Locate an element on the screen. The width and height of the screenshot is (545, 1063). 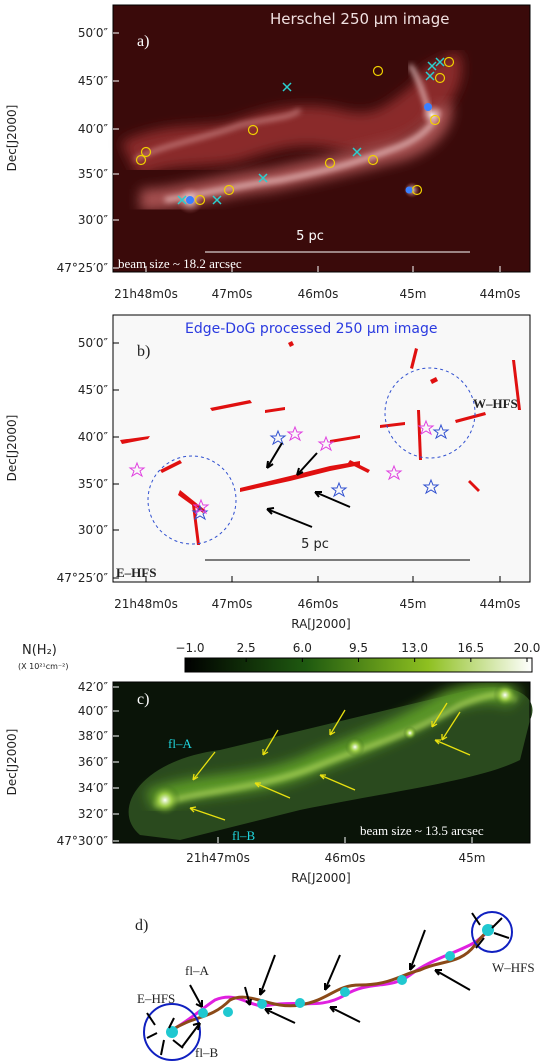
panel-label: d) is located at coordinates (141, 925).